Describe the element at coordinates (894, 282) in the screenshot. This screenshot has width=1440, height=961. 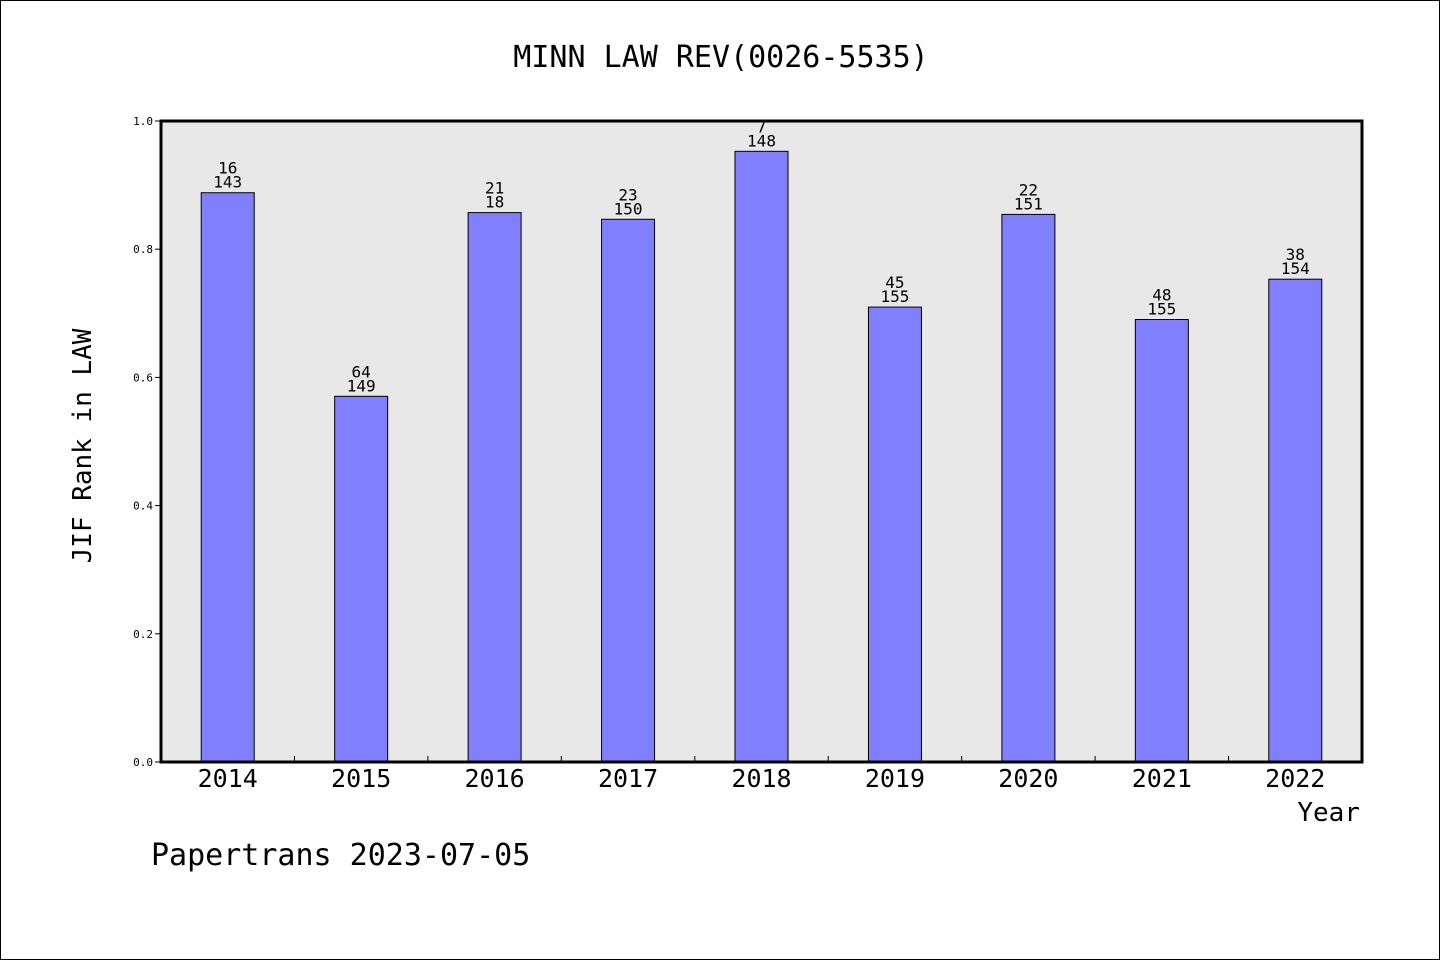
I see `bar-rank-label: 45` at that location.